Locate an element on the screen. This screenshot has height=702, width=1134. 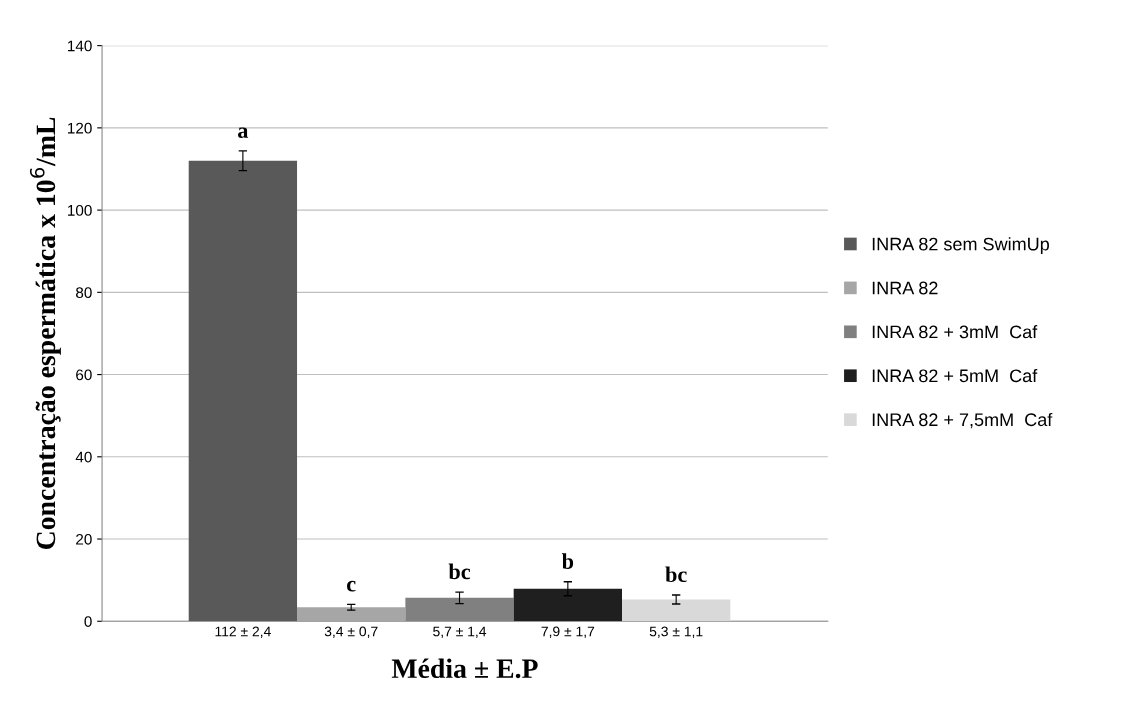
legend-label: INRA 82 + 5mM Caf is located at coordinates (955, 375).